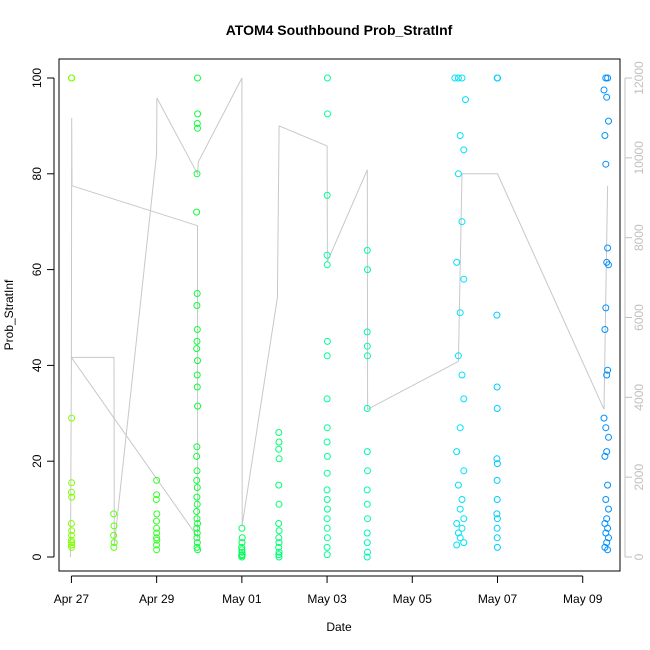 The height and width of the screenshot is (650, 650). Describe the element at coordinates (635, 310) in the screenshot. I see `right-y-axis: 0 2000 4000 6000 8000 10000 12000` at that location.